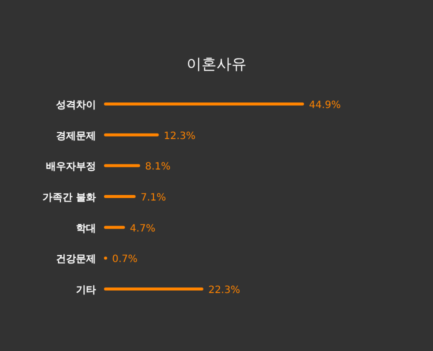  I want to click on chart-title: 이혼사유, so click(216, 64).